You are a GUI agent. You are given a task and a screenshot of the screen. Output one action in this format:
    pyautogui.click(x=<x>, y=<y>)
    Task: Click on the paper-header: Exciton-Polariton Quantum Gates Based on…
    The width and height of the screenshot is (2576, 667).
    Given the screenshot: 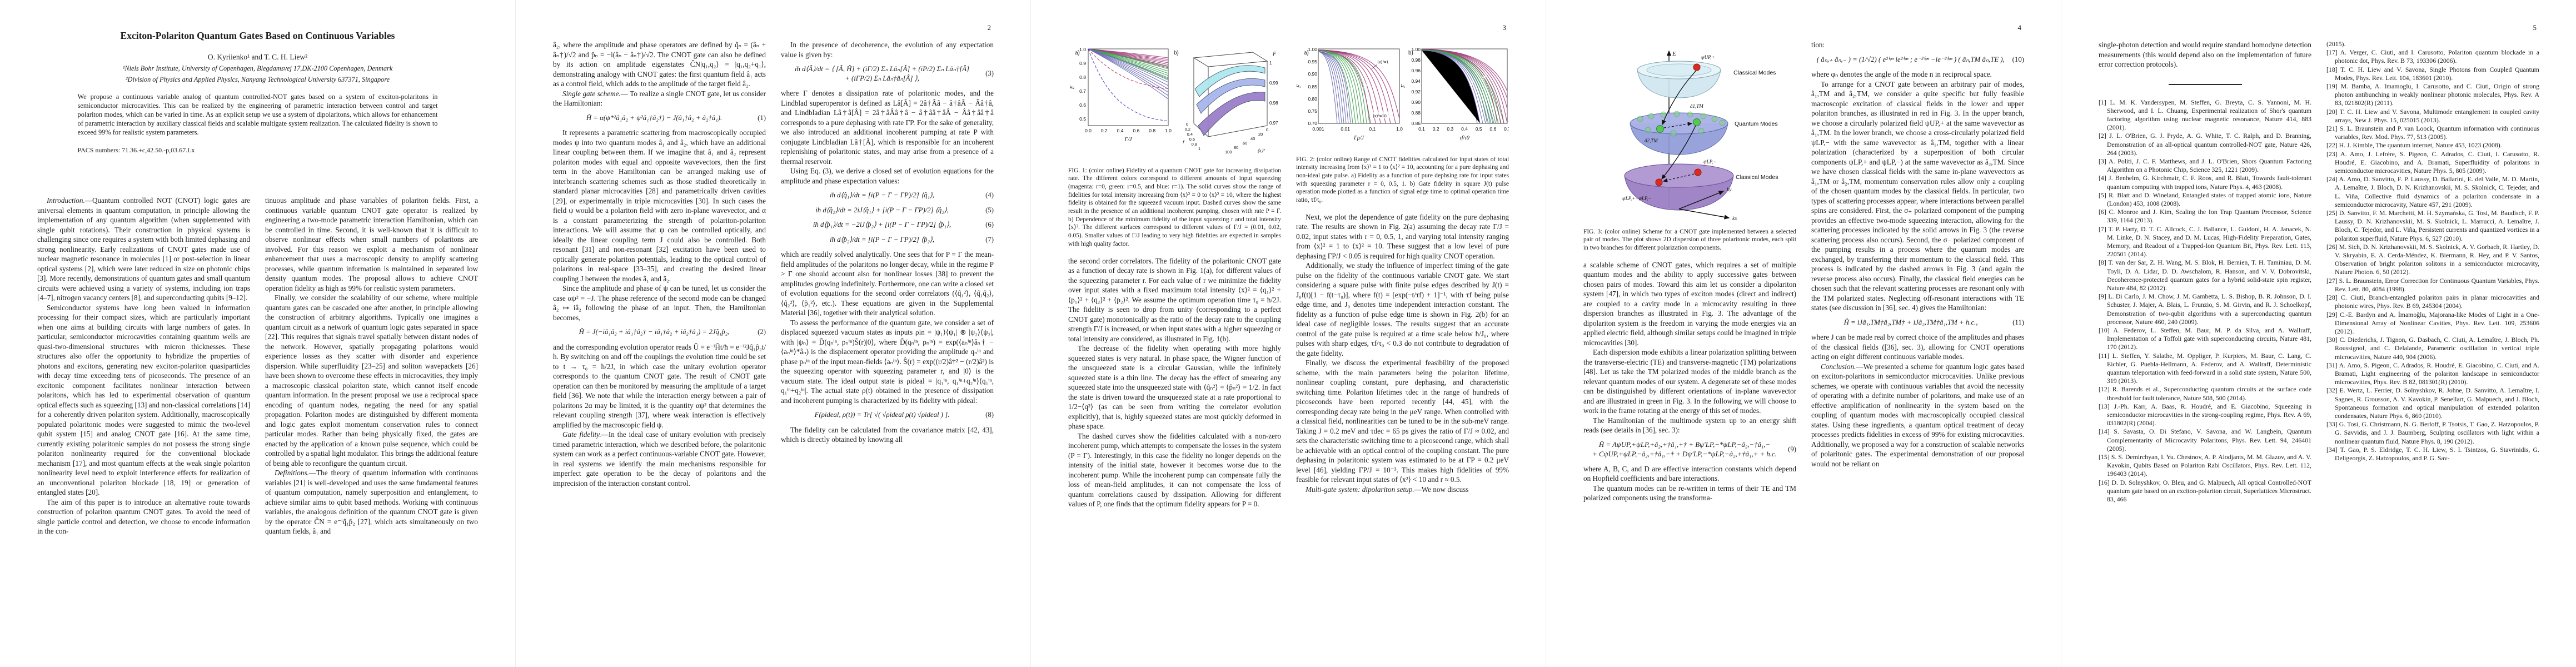 What is the action you would take?
    pyautogui.click(x=257, y=92)
    